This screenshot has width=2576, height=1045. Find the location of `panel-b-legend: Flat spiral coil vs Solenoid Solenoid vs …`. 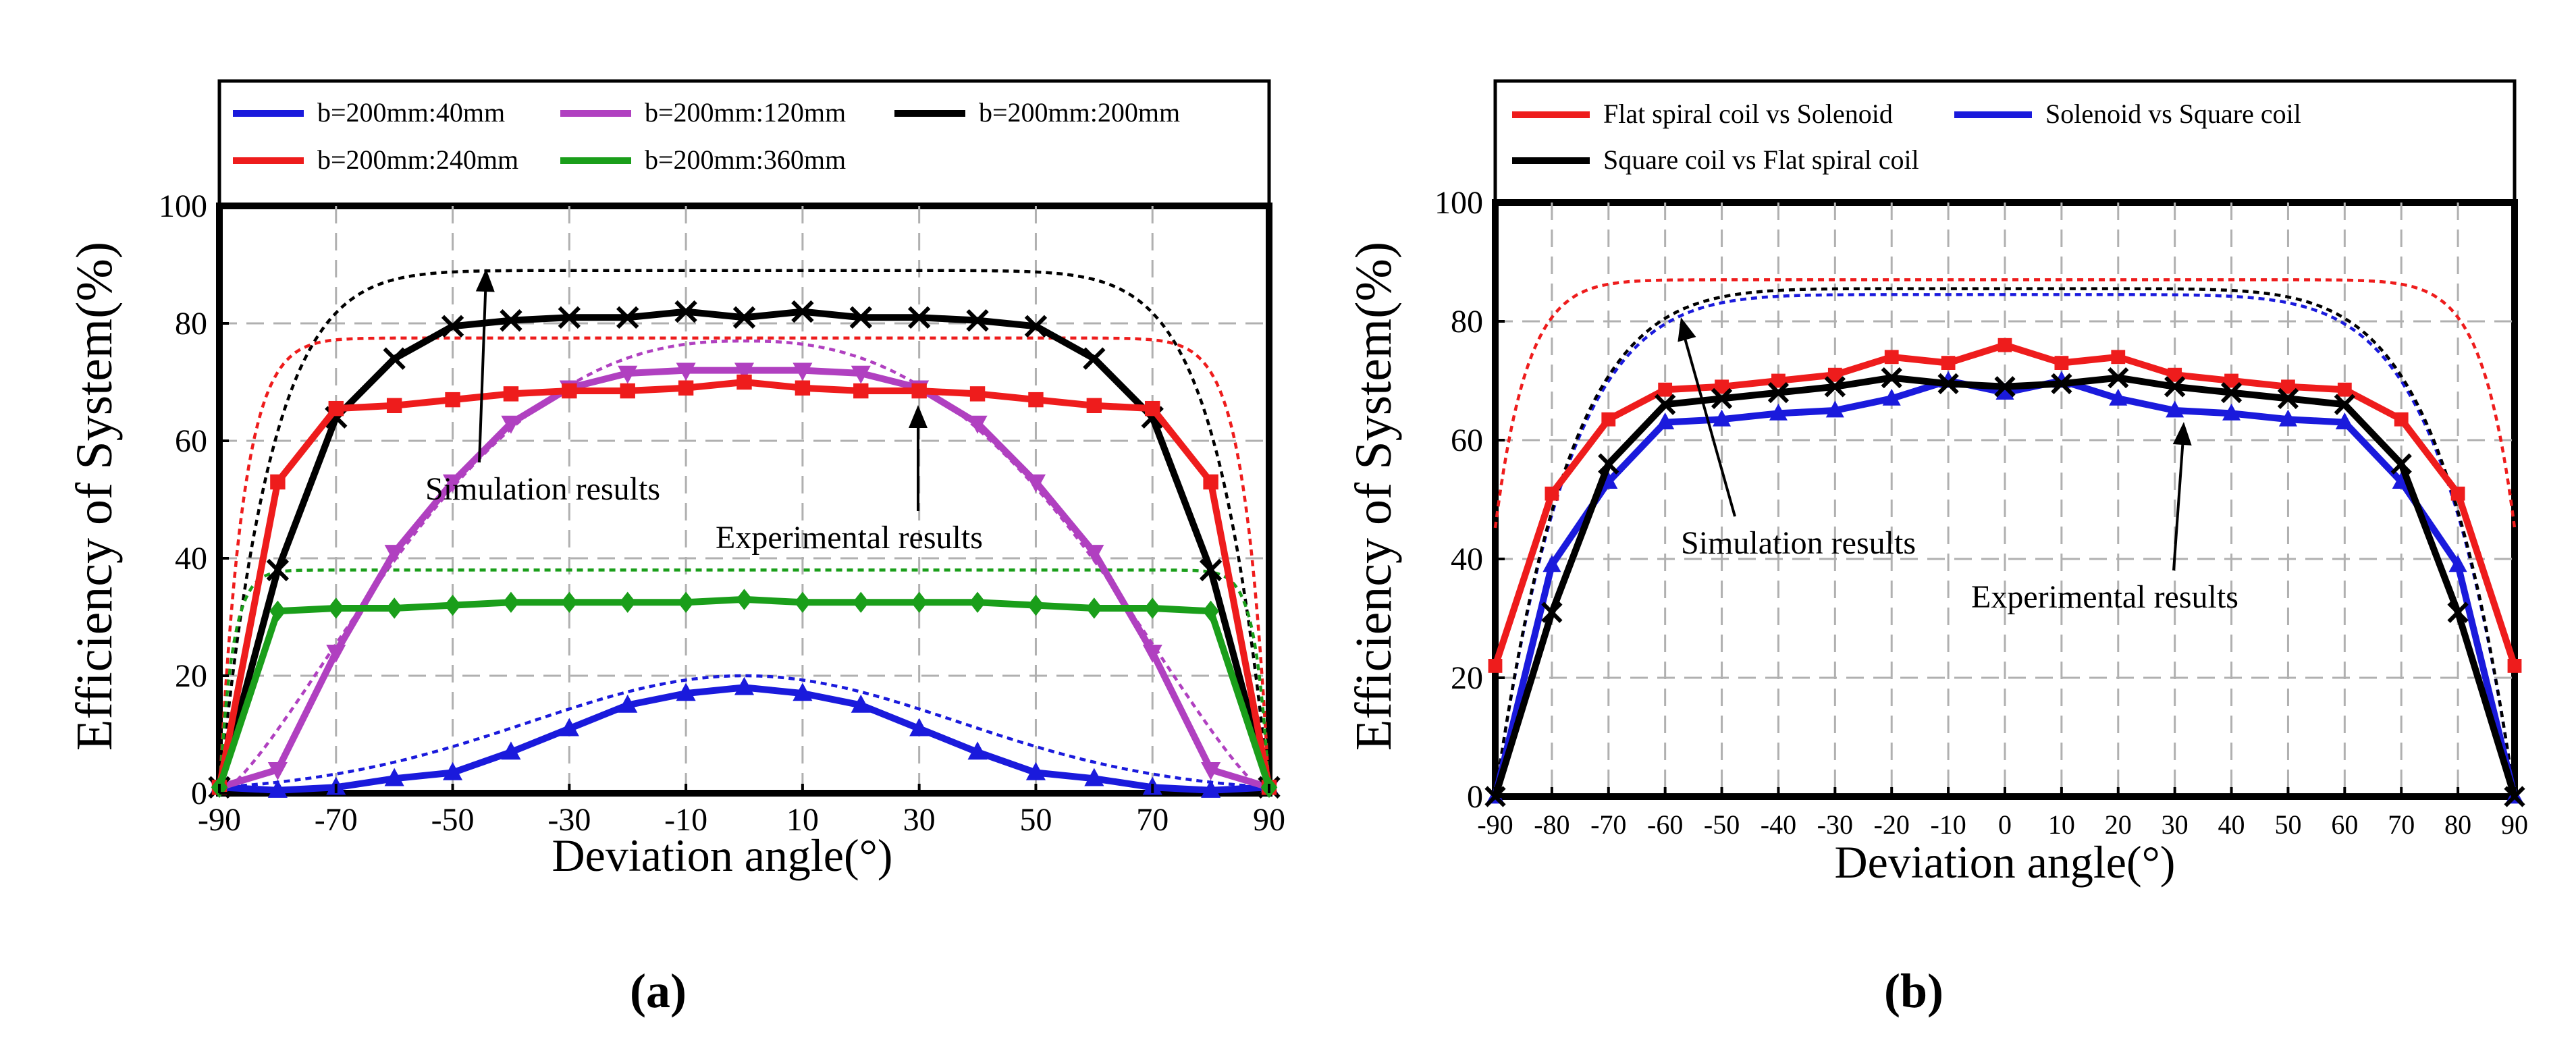

panel-b-legend: Flat spiral coil vs Solenoid Solenoid vs … is located at coordinates (1906, 137).